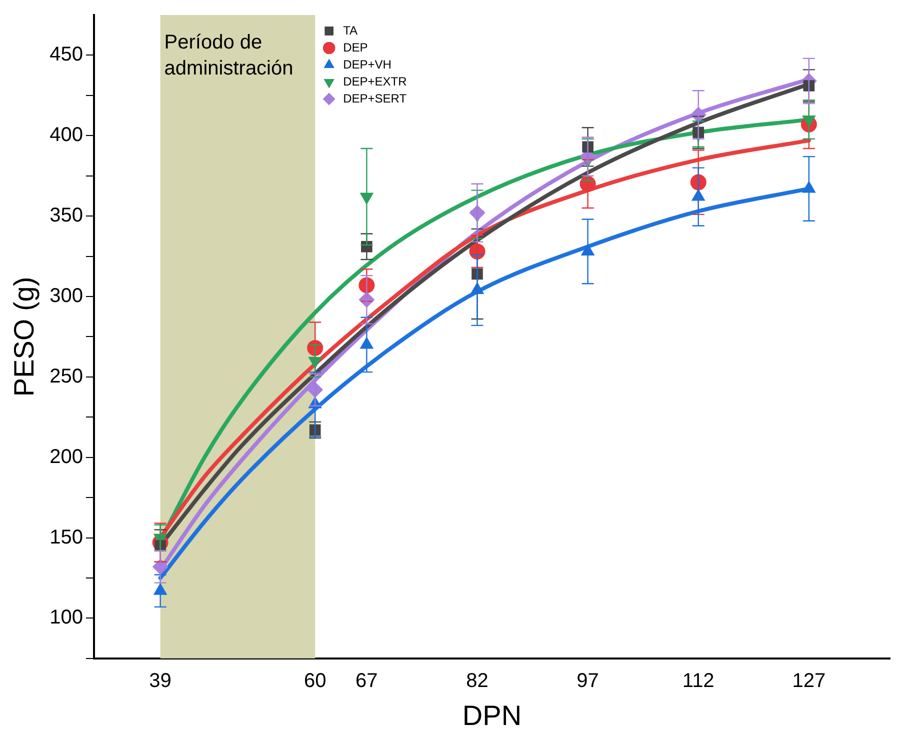  I want to click on x-tick-label: 60, so click(315, 681).